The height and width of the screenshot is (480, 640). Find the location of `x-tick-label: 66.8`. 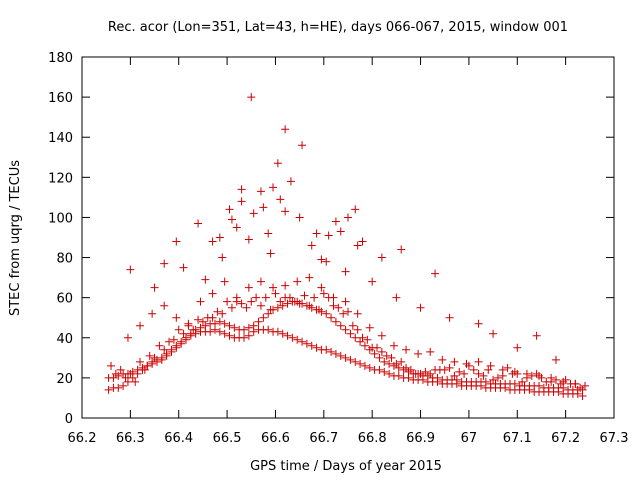

x-tick-label: 66.8 is located at coordinates (372, 438).